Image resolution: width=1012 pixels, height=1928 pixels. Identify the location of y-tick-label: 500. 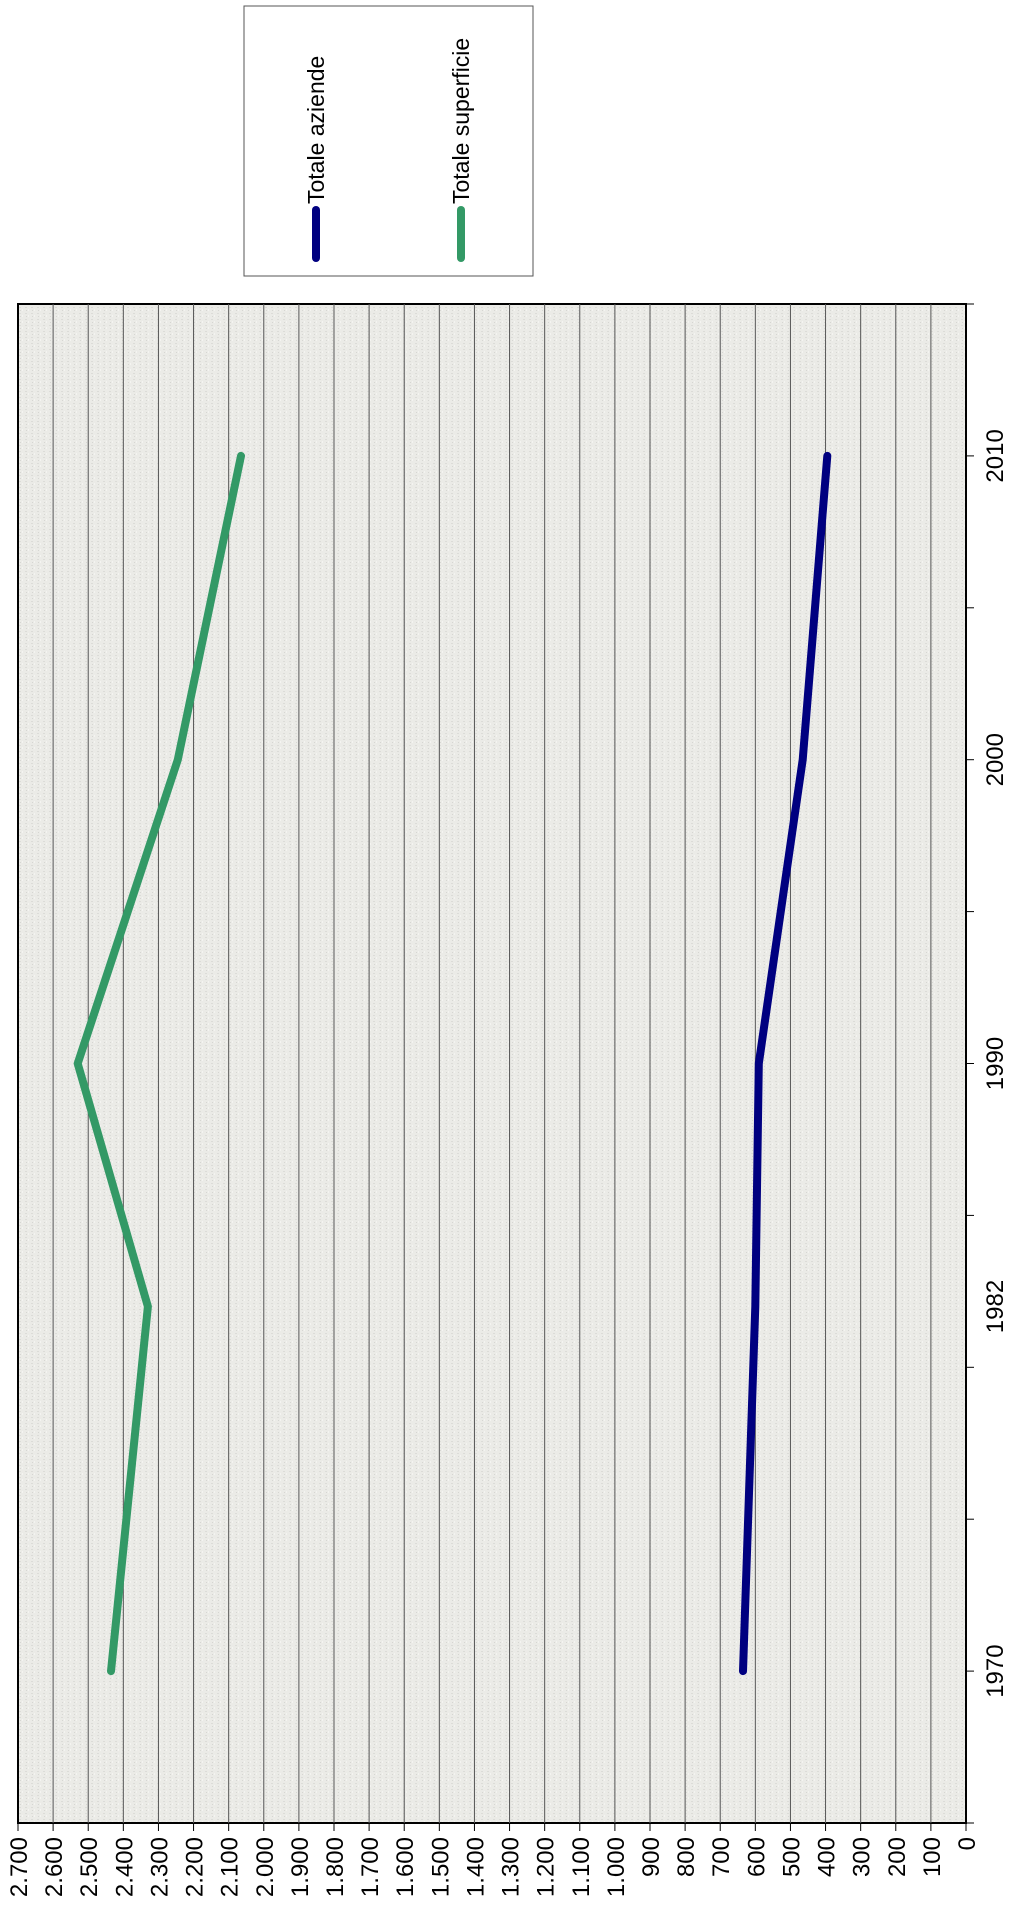
(791, 1857).